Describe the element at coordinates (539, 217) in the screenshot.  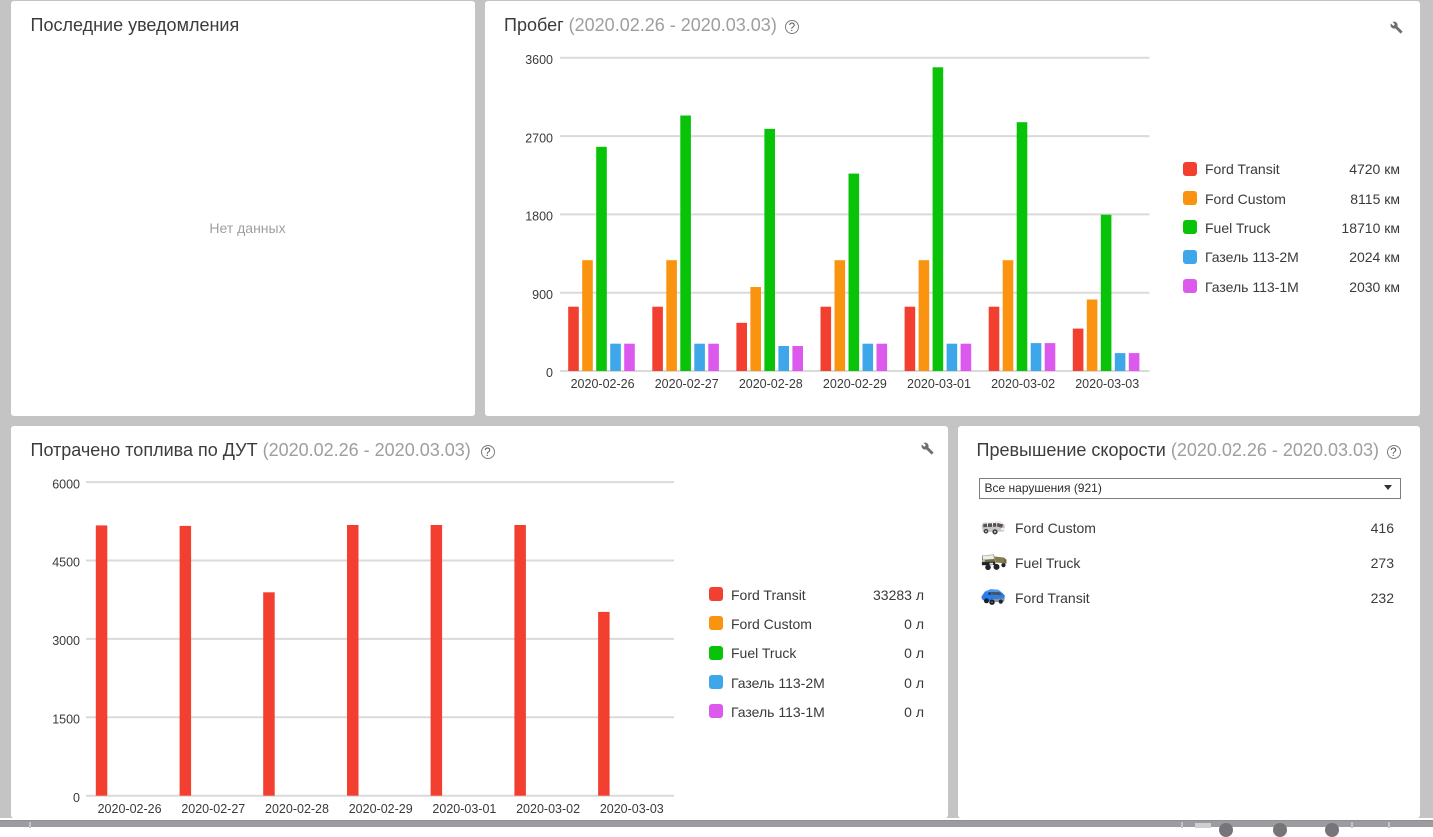
I see `svg-text: 1800` at that location.